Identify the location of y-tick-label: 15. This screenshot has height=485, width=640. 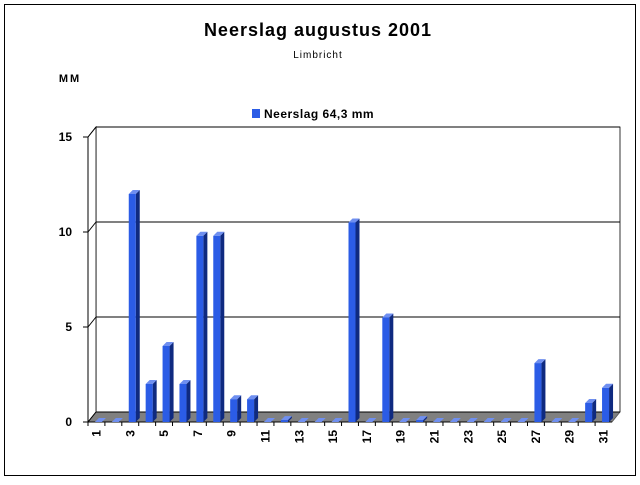
(66, 137).